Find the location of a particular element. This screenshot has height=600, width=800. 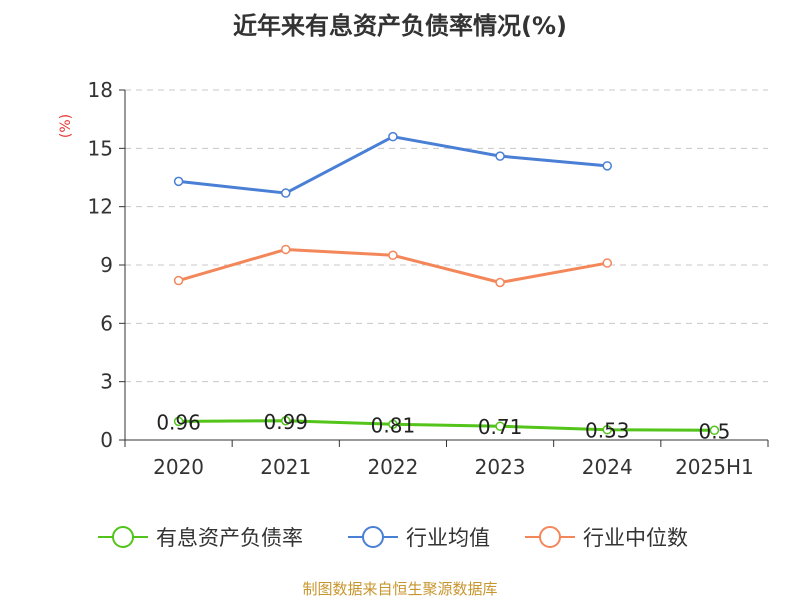

y-tick-label: 18 is located at coordinates (100, 90).